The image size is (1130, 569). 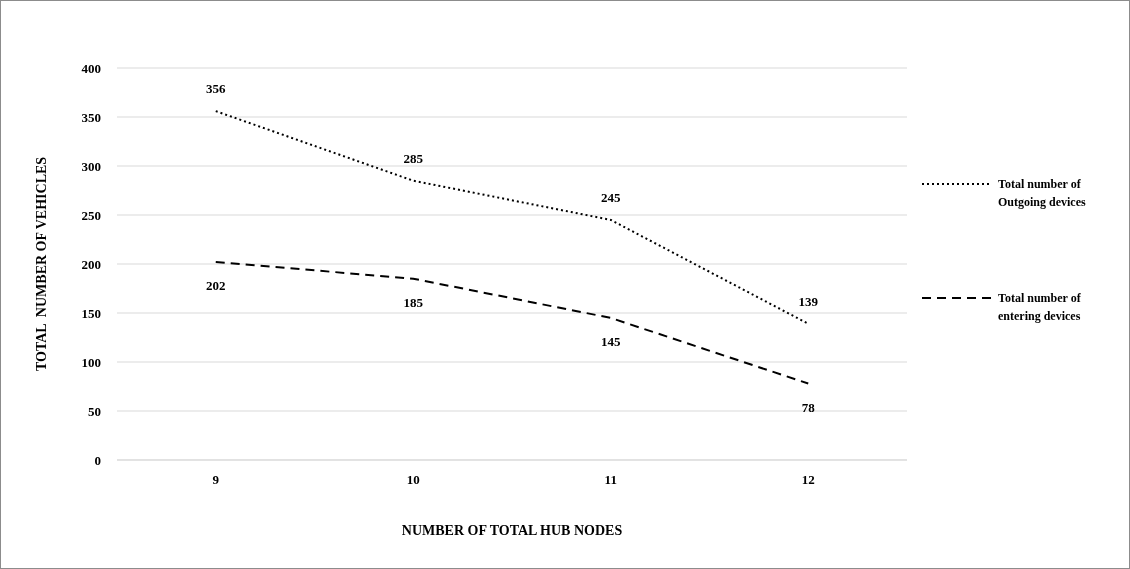 I want to click on text: Total number of Outgoing devices, so click(x=1042, y=193).